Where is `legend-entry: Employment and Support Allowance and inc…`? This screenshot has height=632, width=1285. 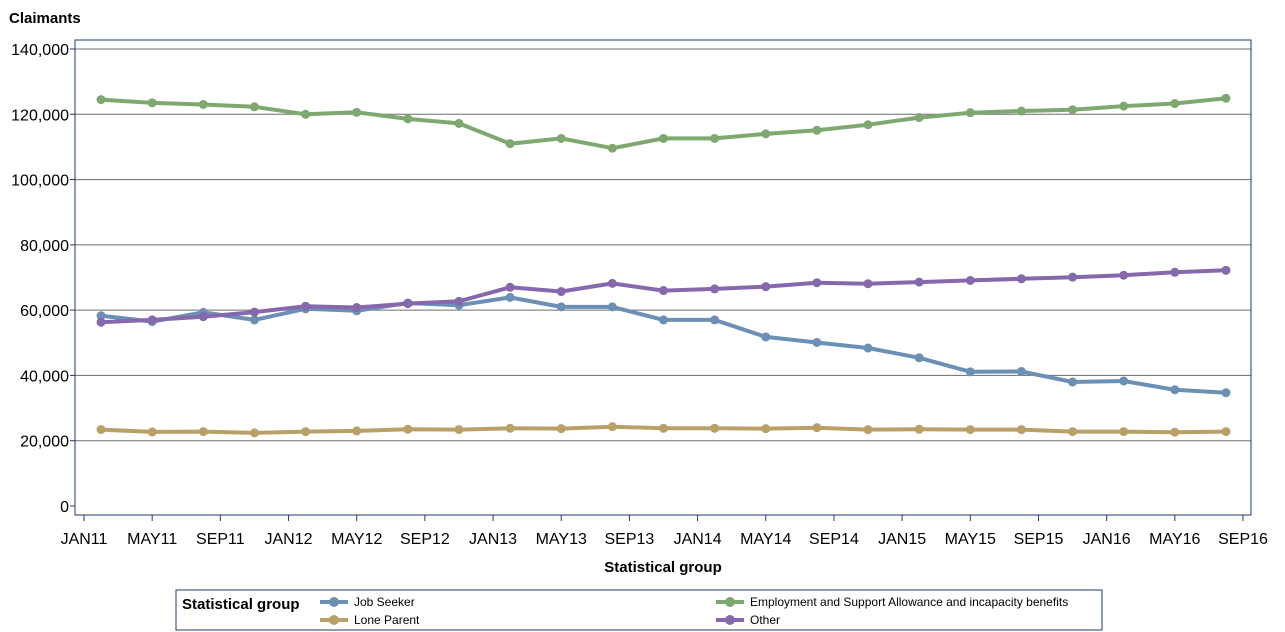 legend-entry: Employment and Support Allowance and inc… is located at coordinates (892, 602).